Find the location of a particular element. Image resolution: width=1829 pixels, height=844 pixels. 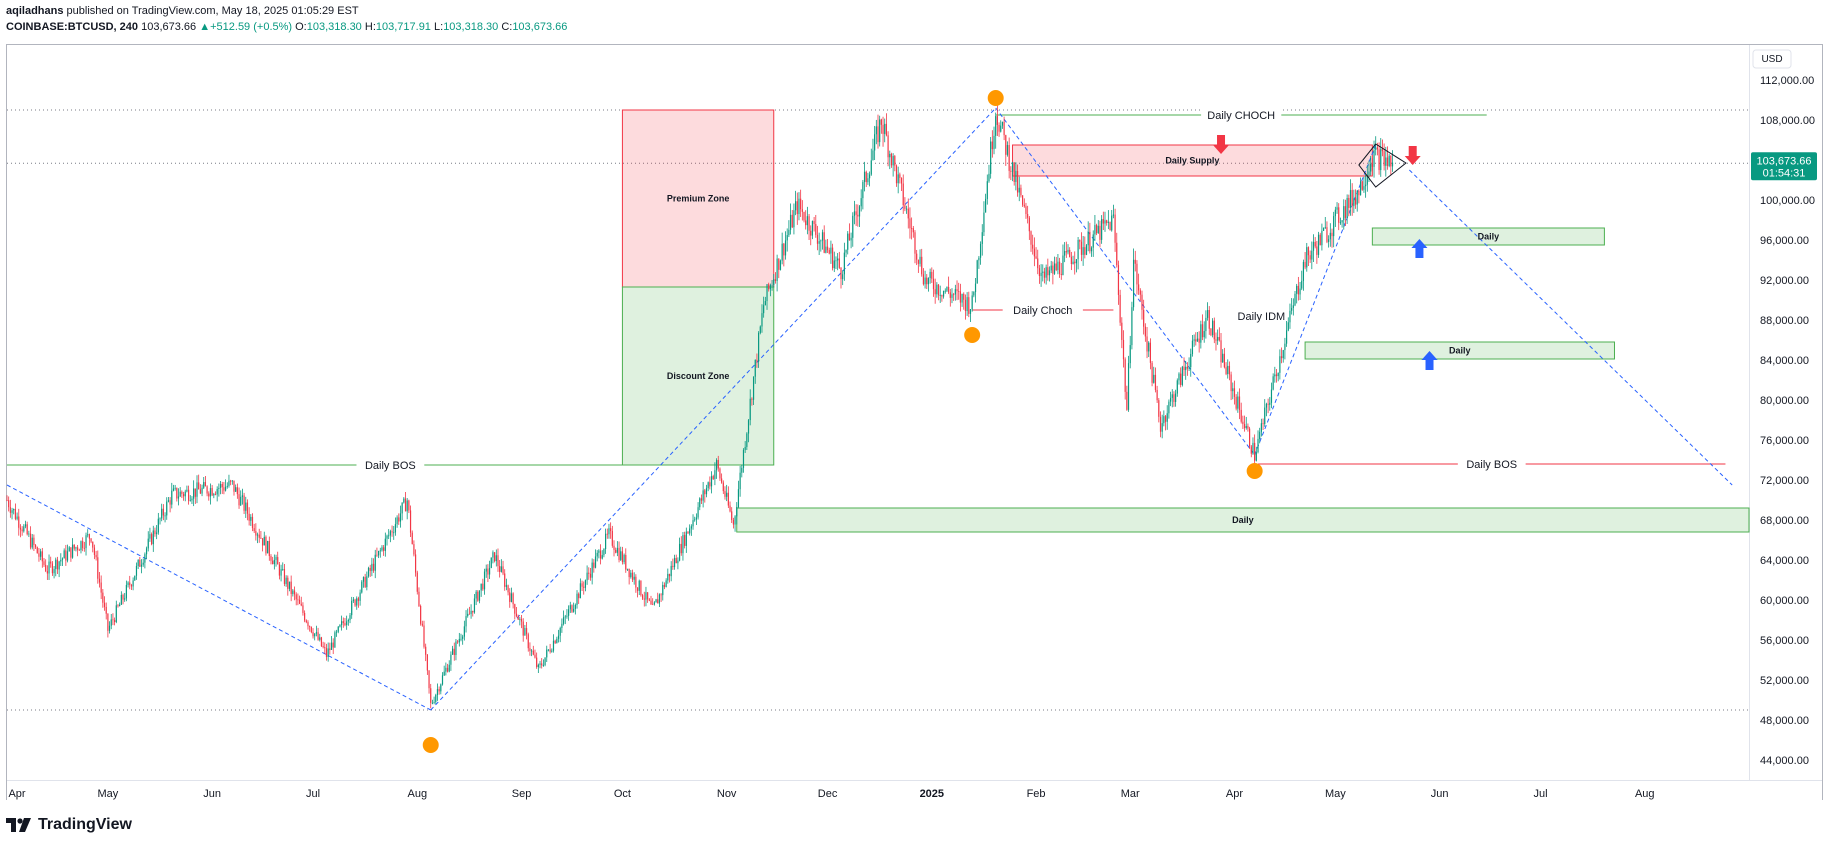

zone-label: Daily Supply is located at coordinates (1192, 161).